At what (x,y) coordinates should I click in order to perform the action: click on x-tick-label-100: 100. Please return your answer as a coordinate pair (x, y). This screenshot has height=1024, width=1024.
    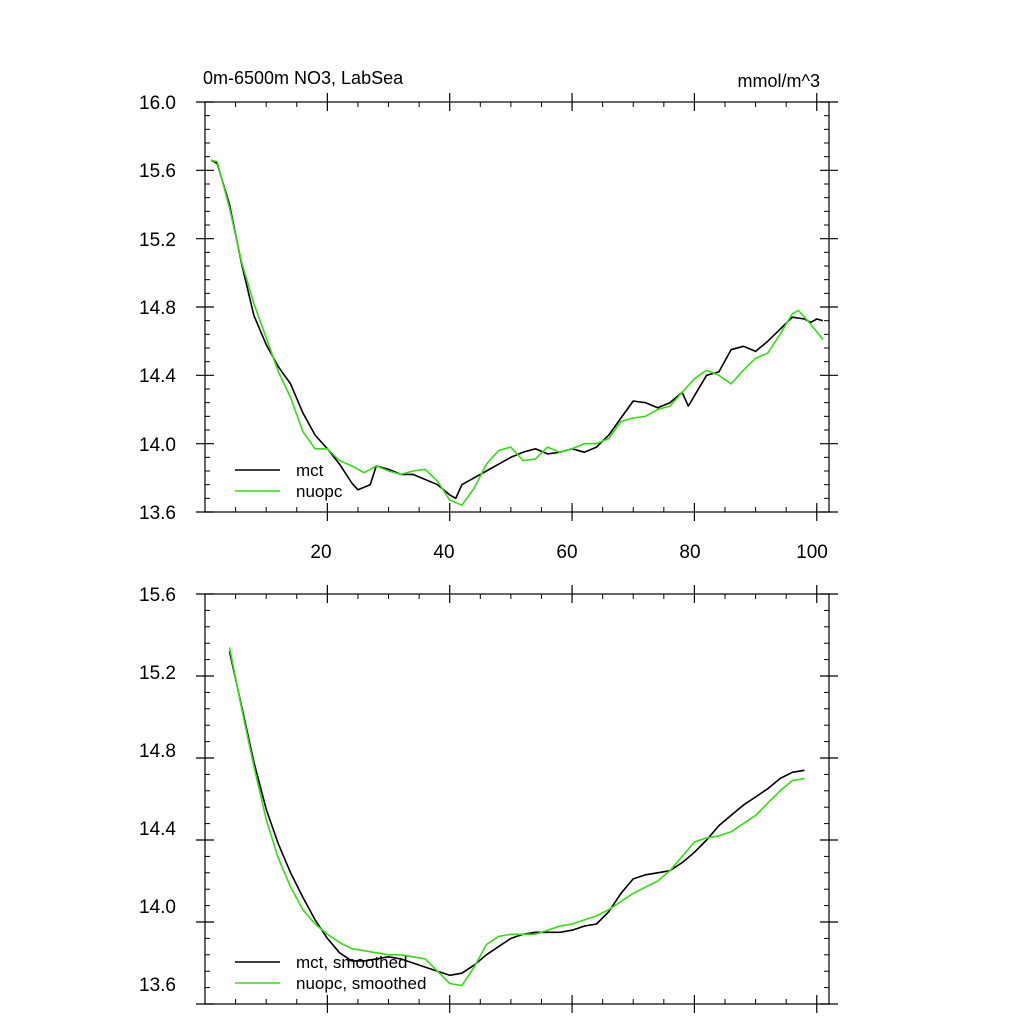
    Looking at the image, I should click on (812, 552).